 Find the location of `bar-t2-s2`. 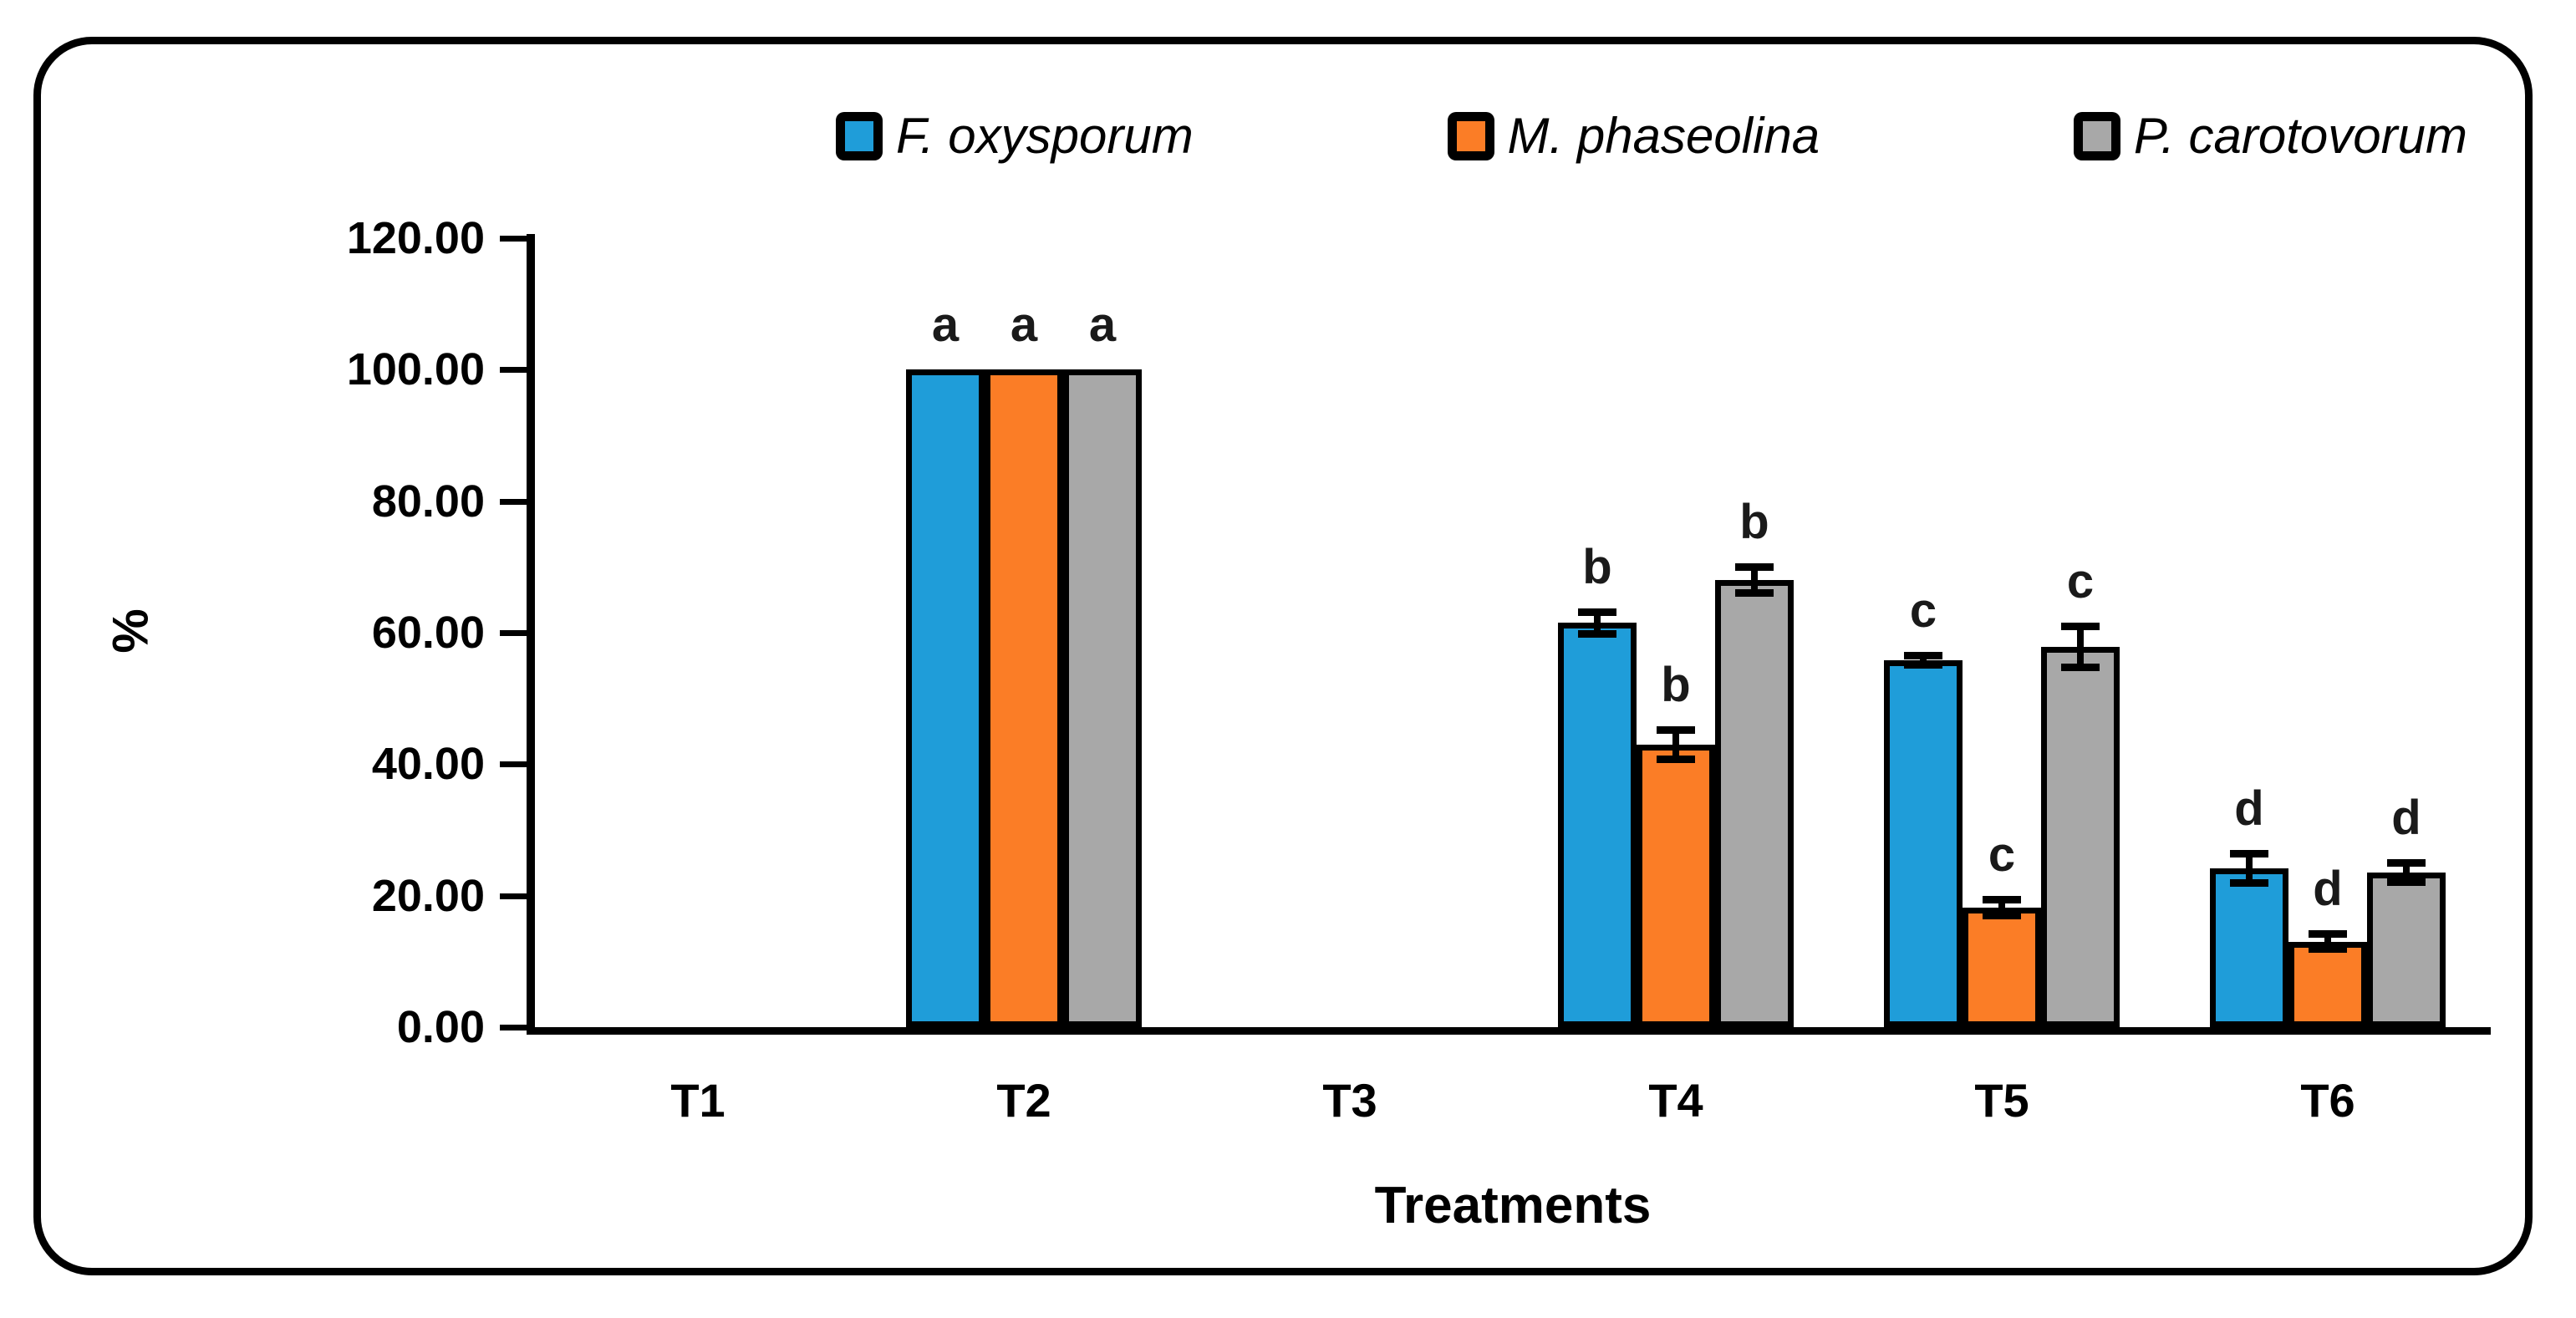

bar-t2-s2 is located at coordinates (1102, 698).